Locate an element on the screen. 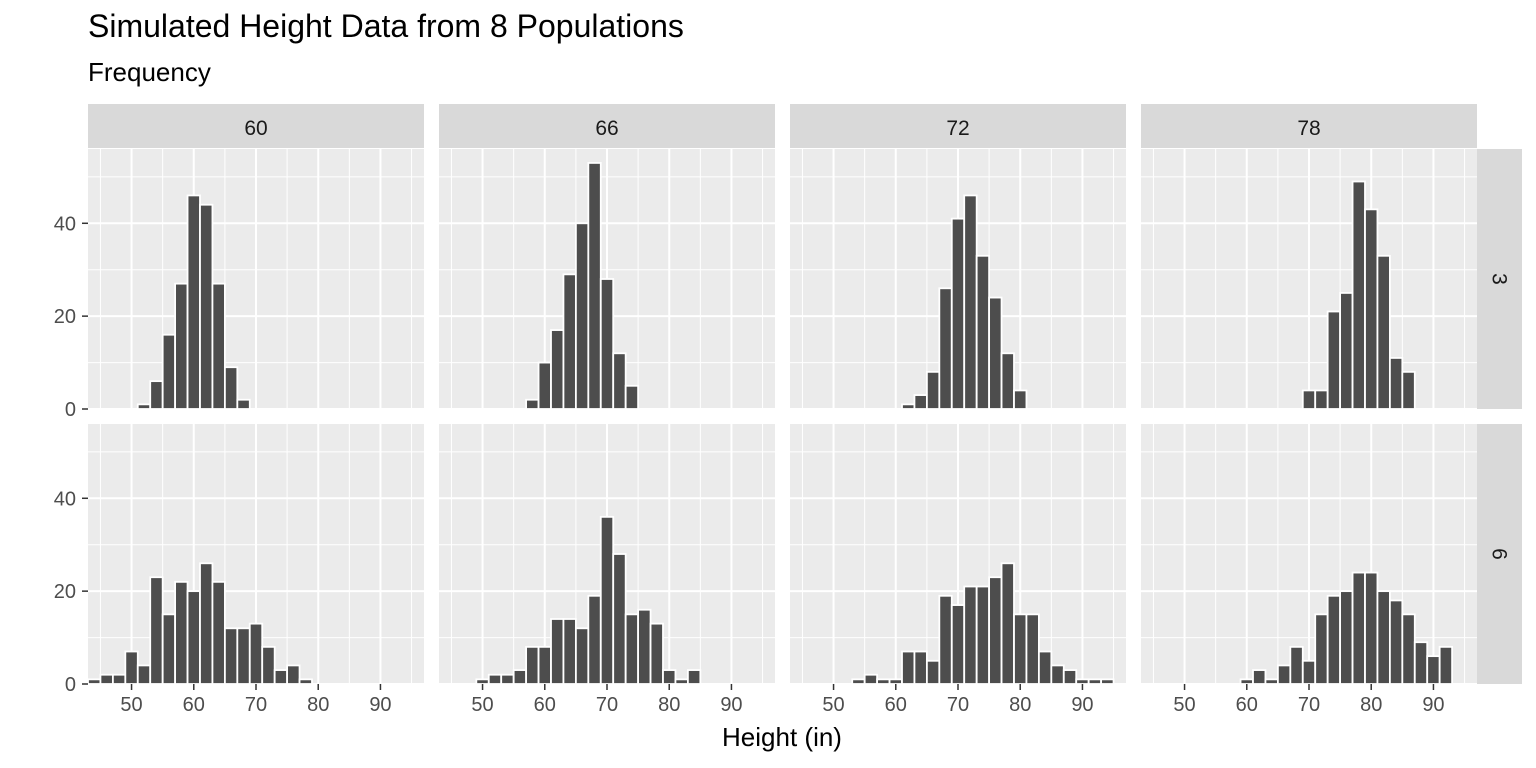 The width and height of the screenshot is (1536, 768). chart-subtitle: Frequency is located at coordinates (149, 72).